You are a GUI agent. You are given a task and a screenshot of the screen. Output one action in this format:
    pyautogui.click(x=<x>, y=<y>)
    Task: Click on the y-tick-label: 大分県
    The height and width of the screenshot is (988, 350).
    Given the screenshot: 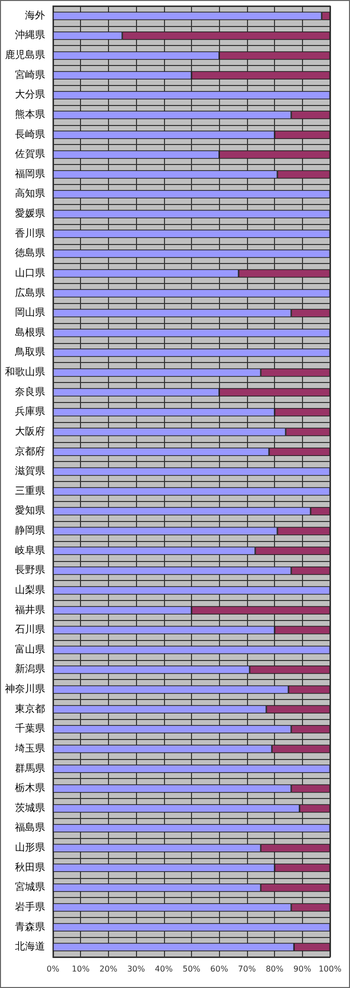 What is the action you would take?
    pyautogui.click(x=30, y=94)
    